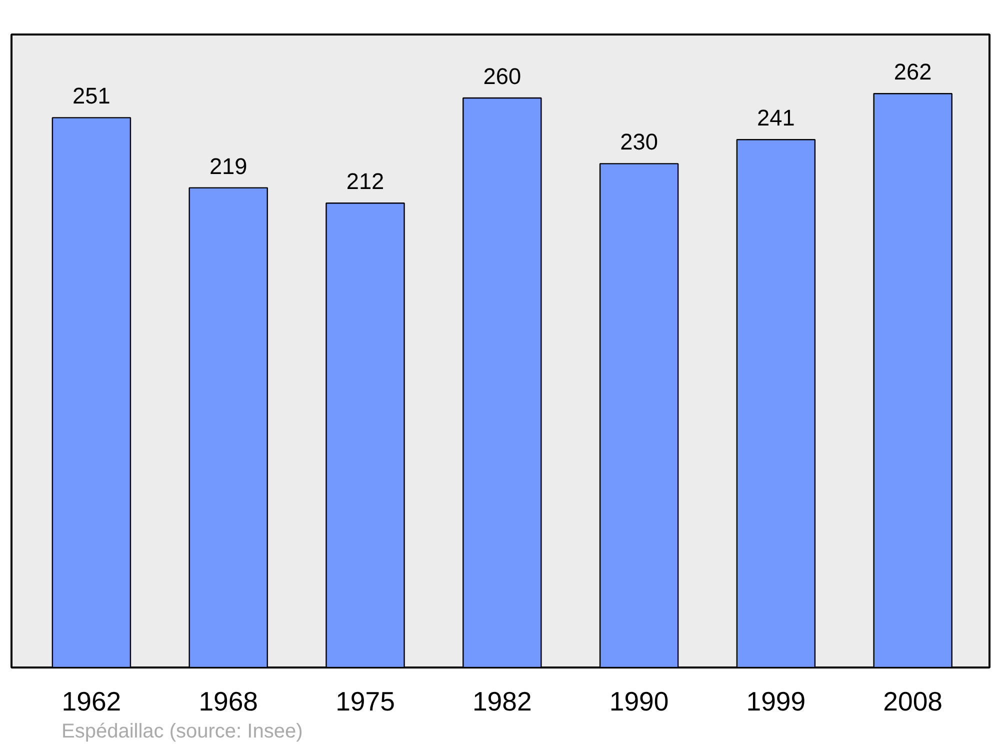  I want to click on data-label: 241, so click(776, 117).